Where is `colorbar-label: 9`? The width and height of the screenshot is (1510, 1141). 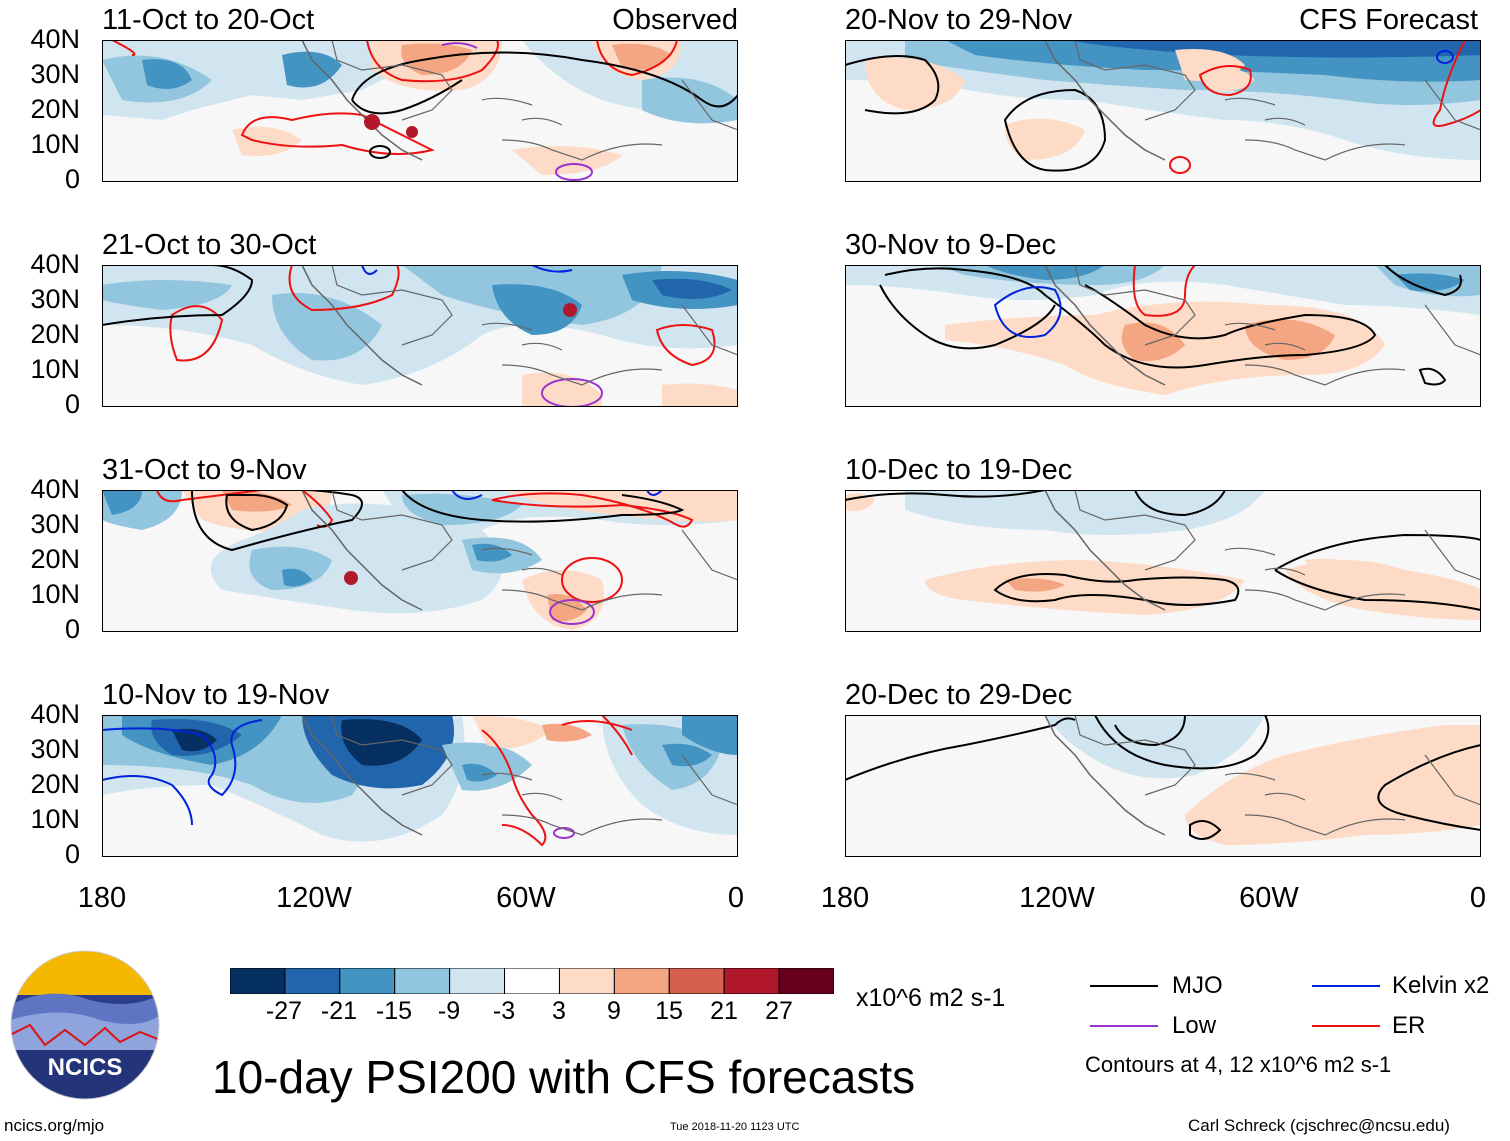 colorbar-label: 9 is located at coordinates (614, 1011).